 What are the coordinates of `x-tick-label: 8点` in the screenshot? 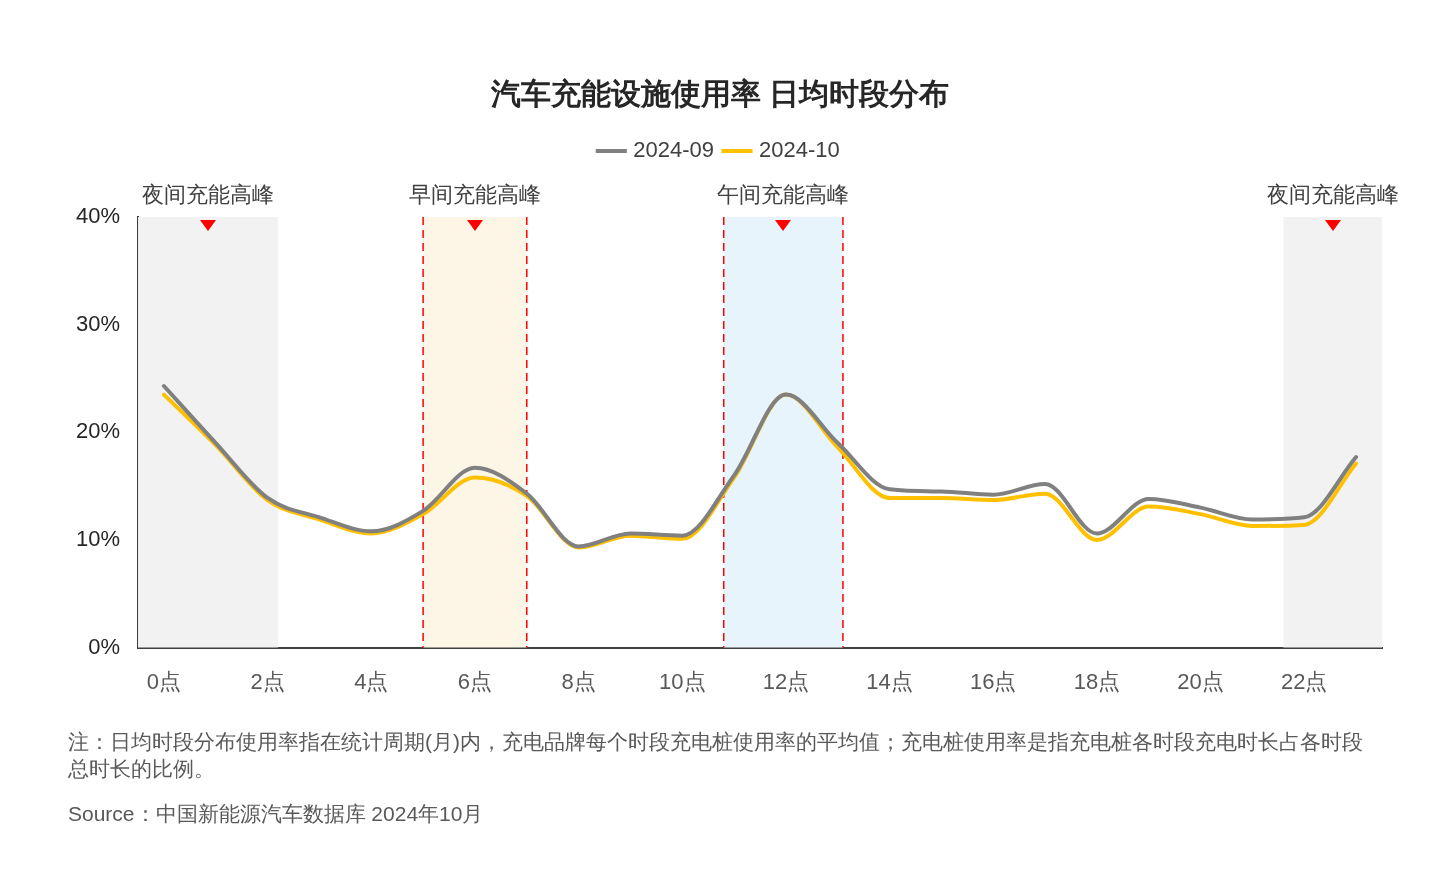 It's located at (578, 681).